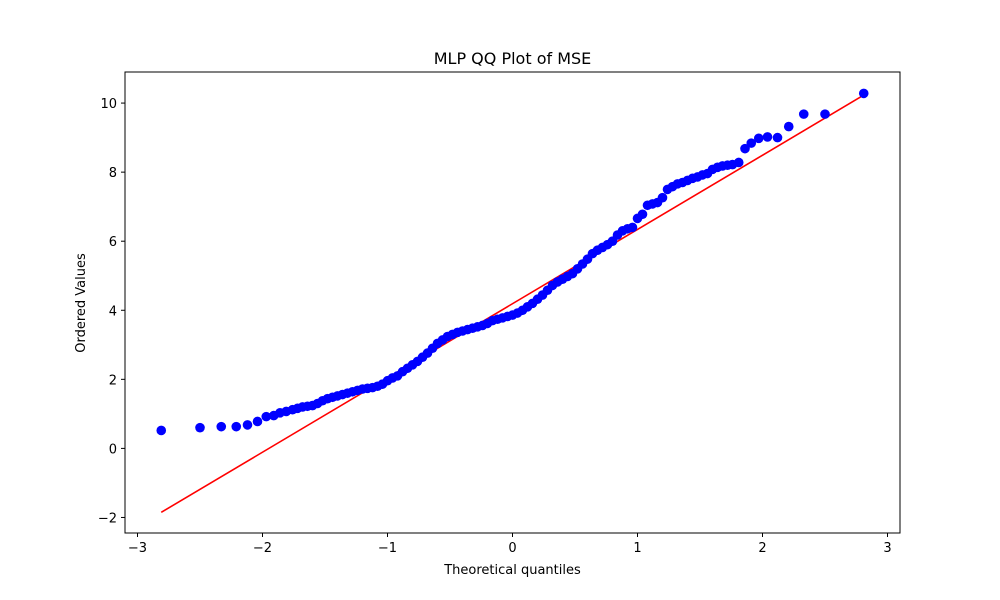  Describe the element at coordinates (113, 242) in the screenshot. I see `y-tick-label: 6` at that location.